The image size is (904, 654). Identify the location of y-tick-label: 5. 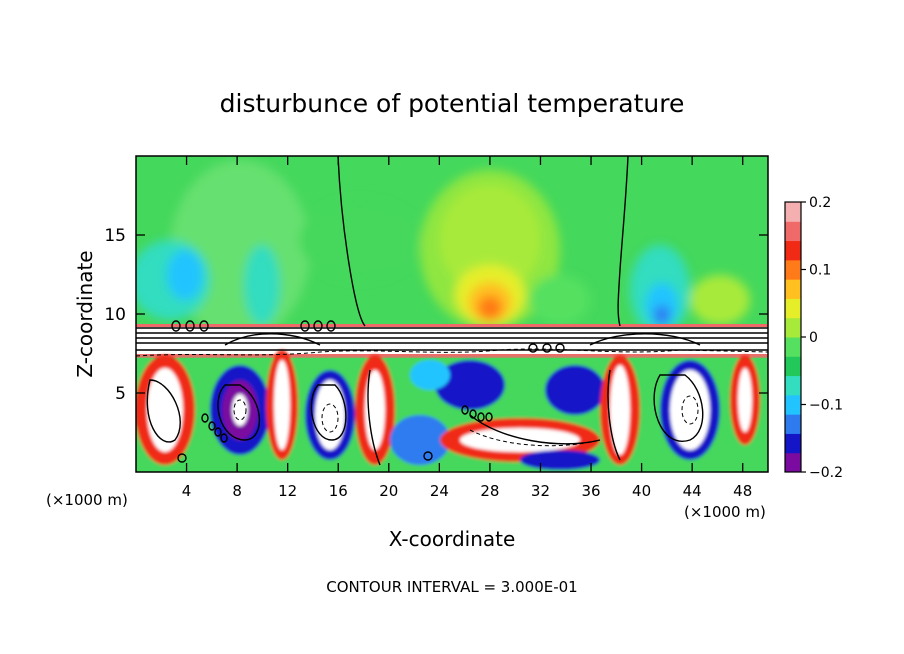
(120, 394).